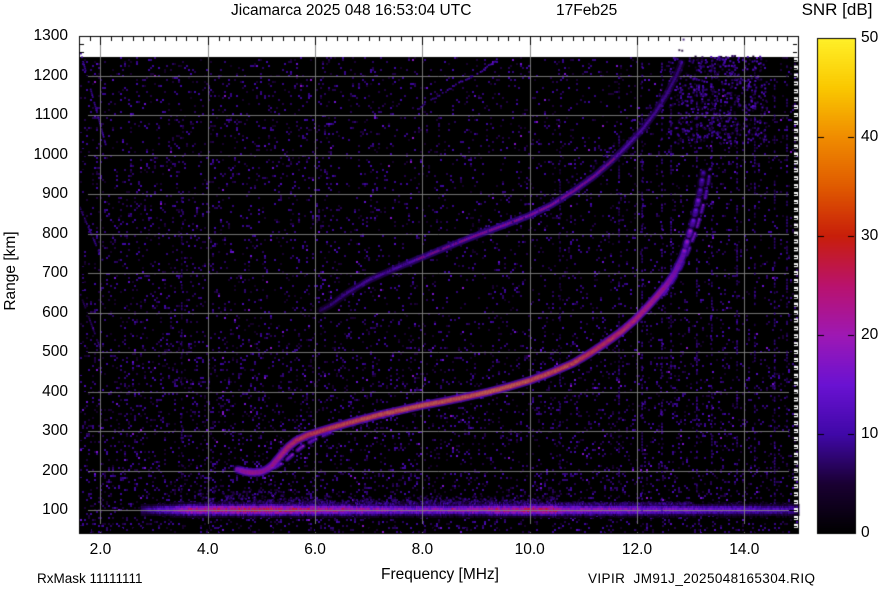  What do you see at coordinates (865, 532) in the screenshot?
I see `colorbar-tick-label: 0` at bounding box center [865, 532].